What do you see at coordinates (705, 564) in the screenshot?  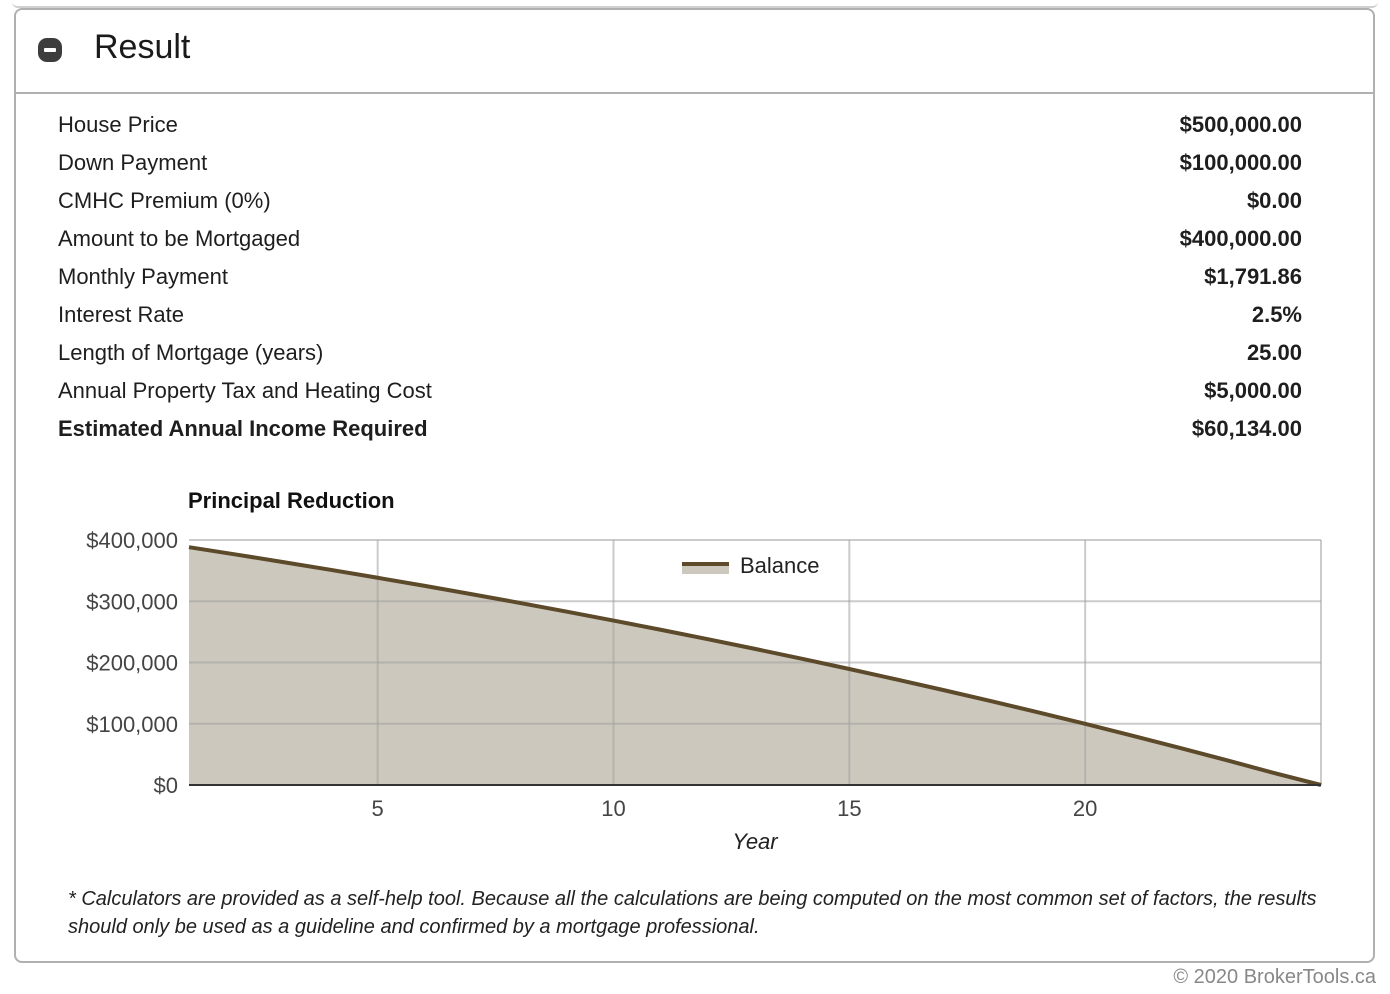 I see `legend-line-icon` at bounding box center [705, 564].